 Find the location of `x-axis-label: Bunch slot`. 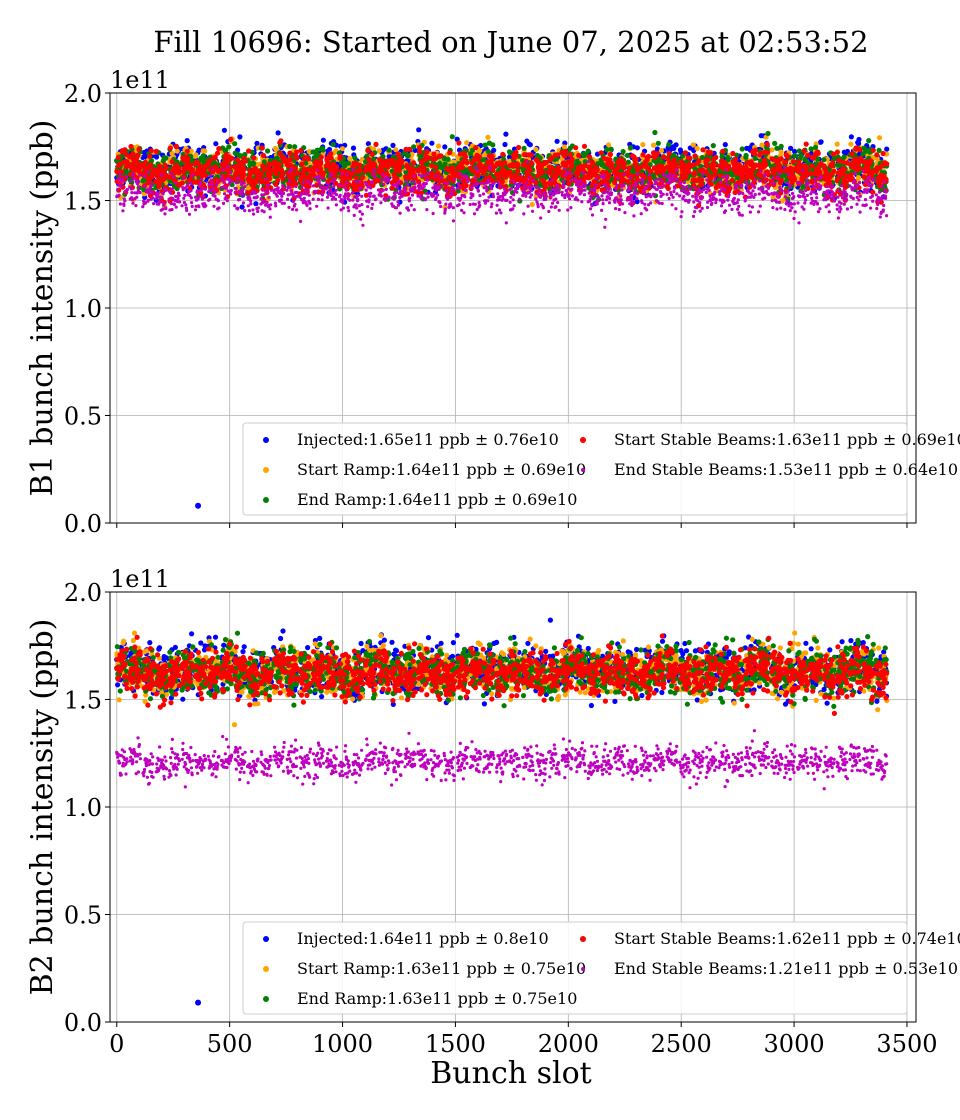

x-axis-label: Bunch slot is located at coordinates (510, 1073).